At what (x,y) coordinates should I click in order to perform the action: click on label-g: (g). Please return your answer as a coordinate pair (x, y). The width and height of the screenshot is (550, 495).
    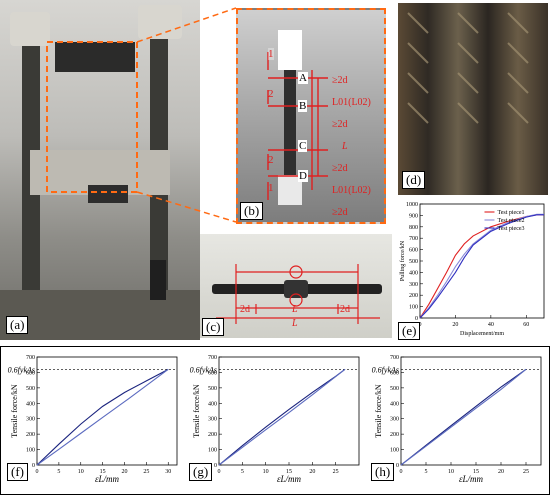
    Looking at the image, I should click on (201, 472).